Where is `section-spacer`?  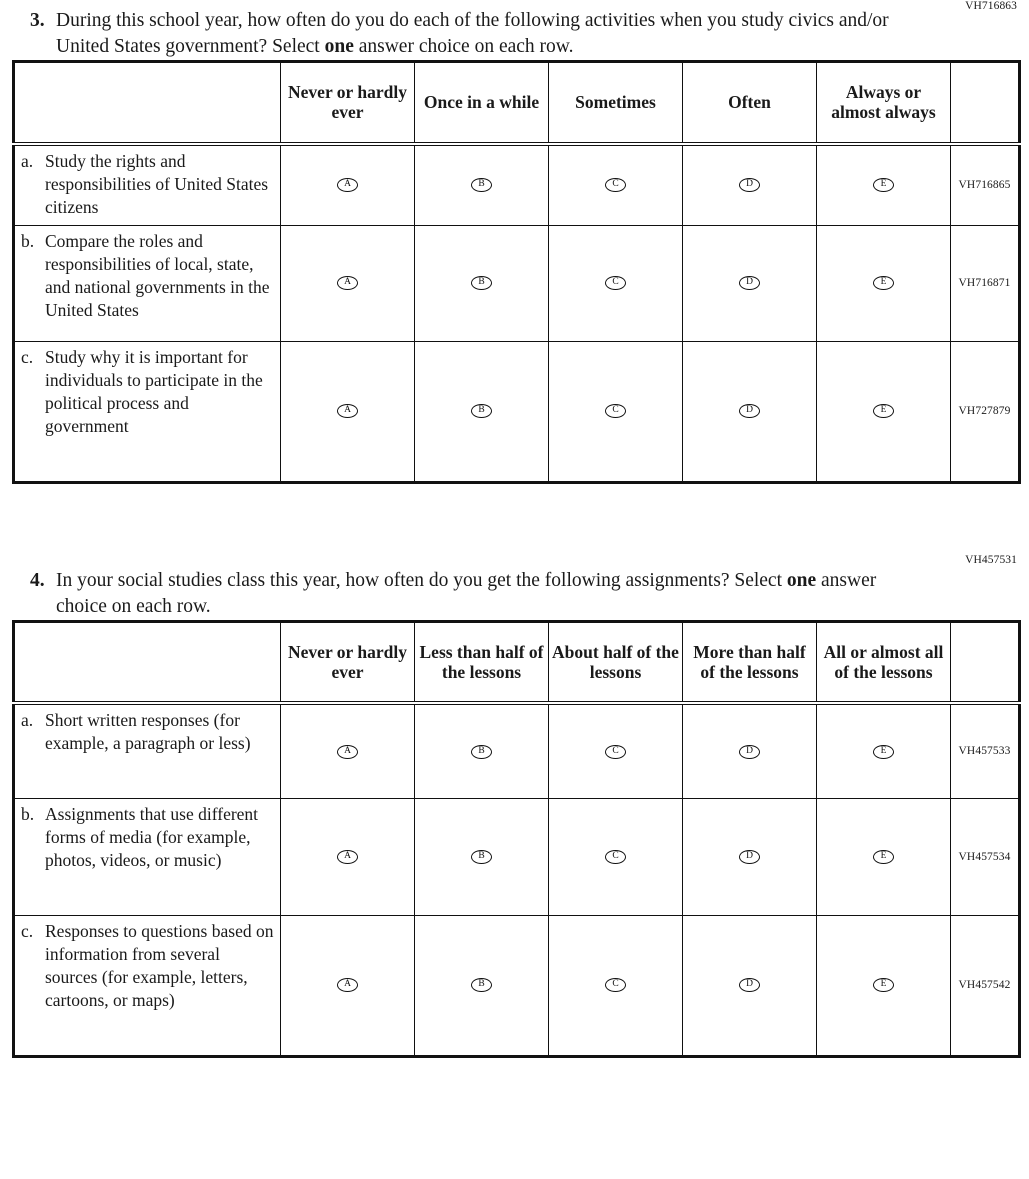 section-spacer is located at coordinates (514, 526).